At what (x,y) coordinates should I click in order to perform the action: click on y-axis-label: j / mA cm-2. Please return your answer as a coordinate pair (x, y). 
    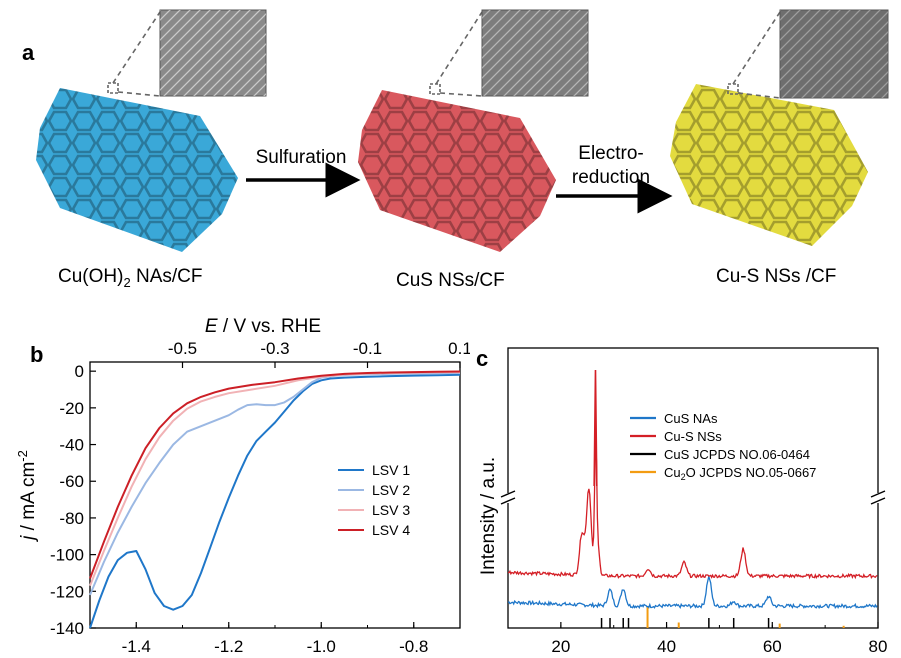
    Looking at the image, I should click on (27, 496).